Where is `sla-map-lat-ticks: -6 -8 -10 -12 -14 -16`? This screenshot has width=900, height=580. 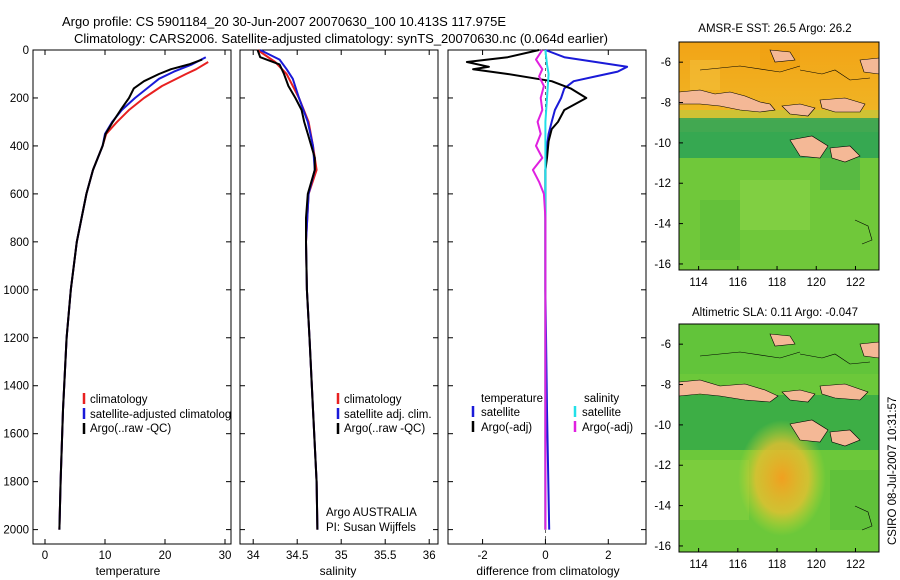
sla-map-lat-ticks: -6 -8 -10 -12 -14 -16 is located at coordinates (668, 446).